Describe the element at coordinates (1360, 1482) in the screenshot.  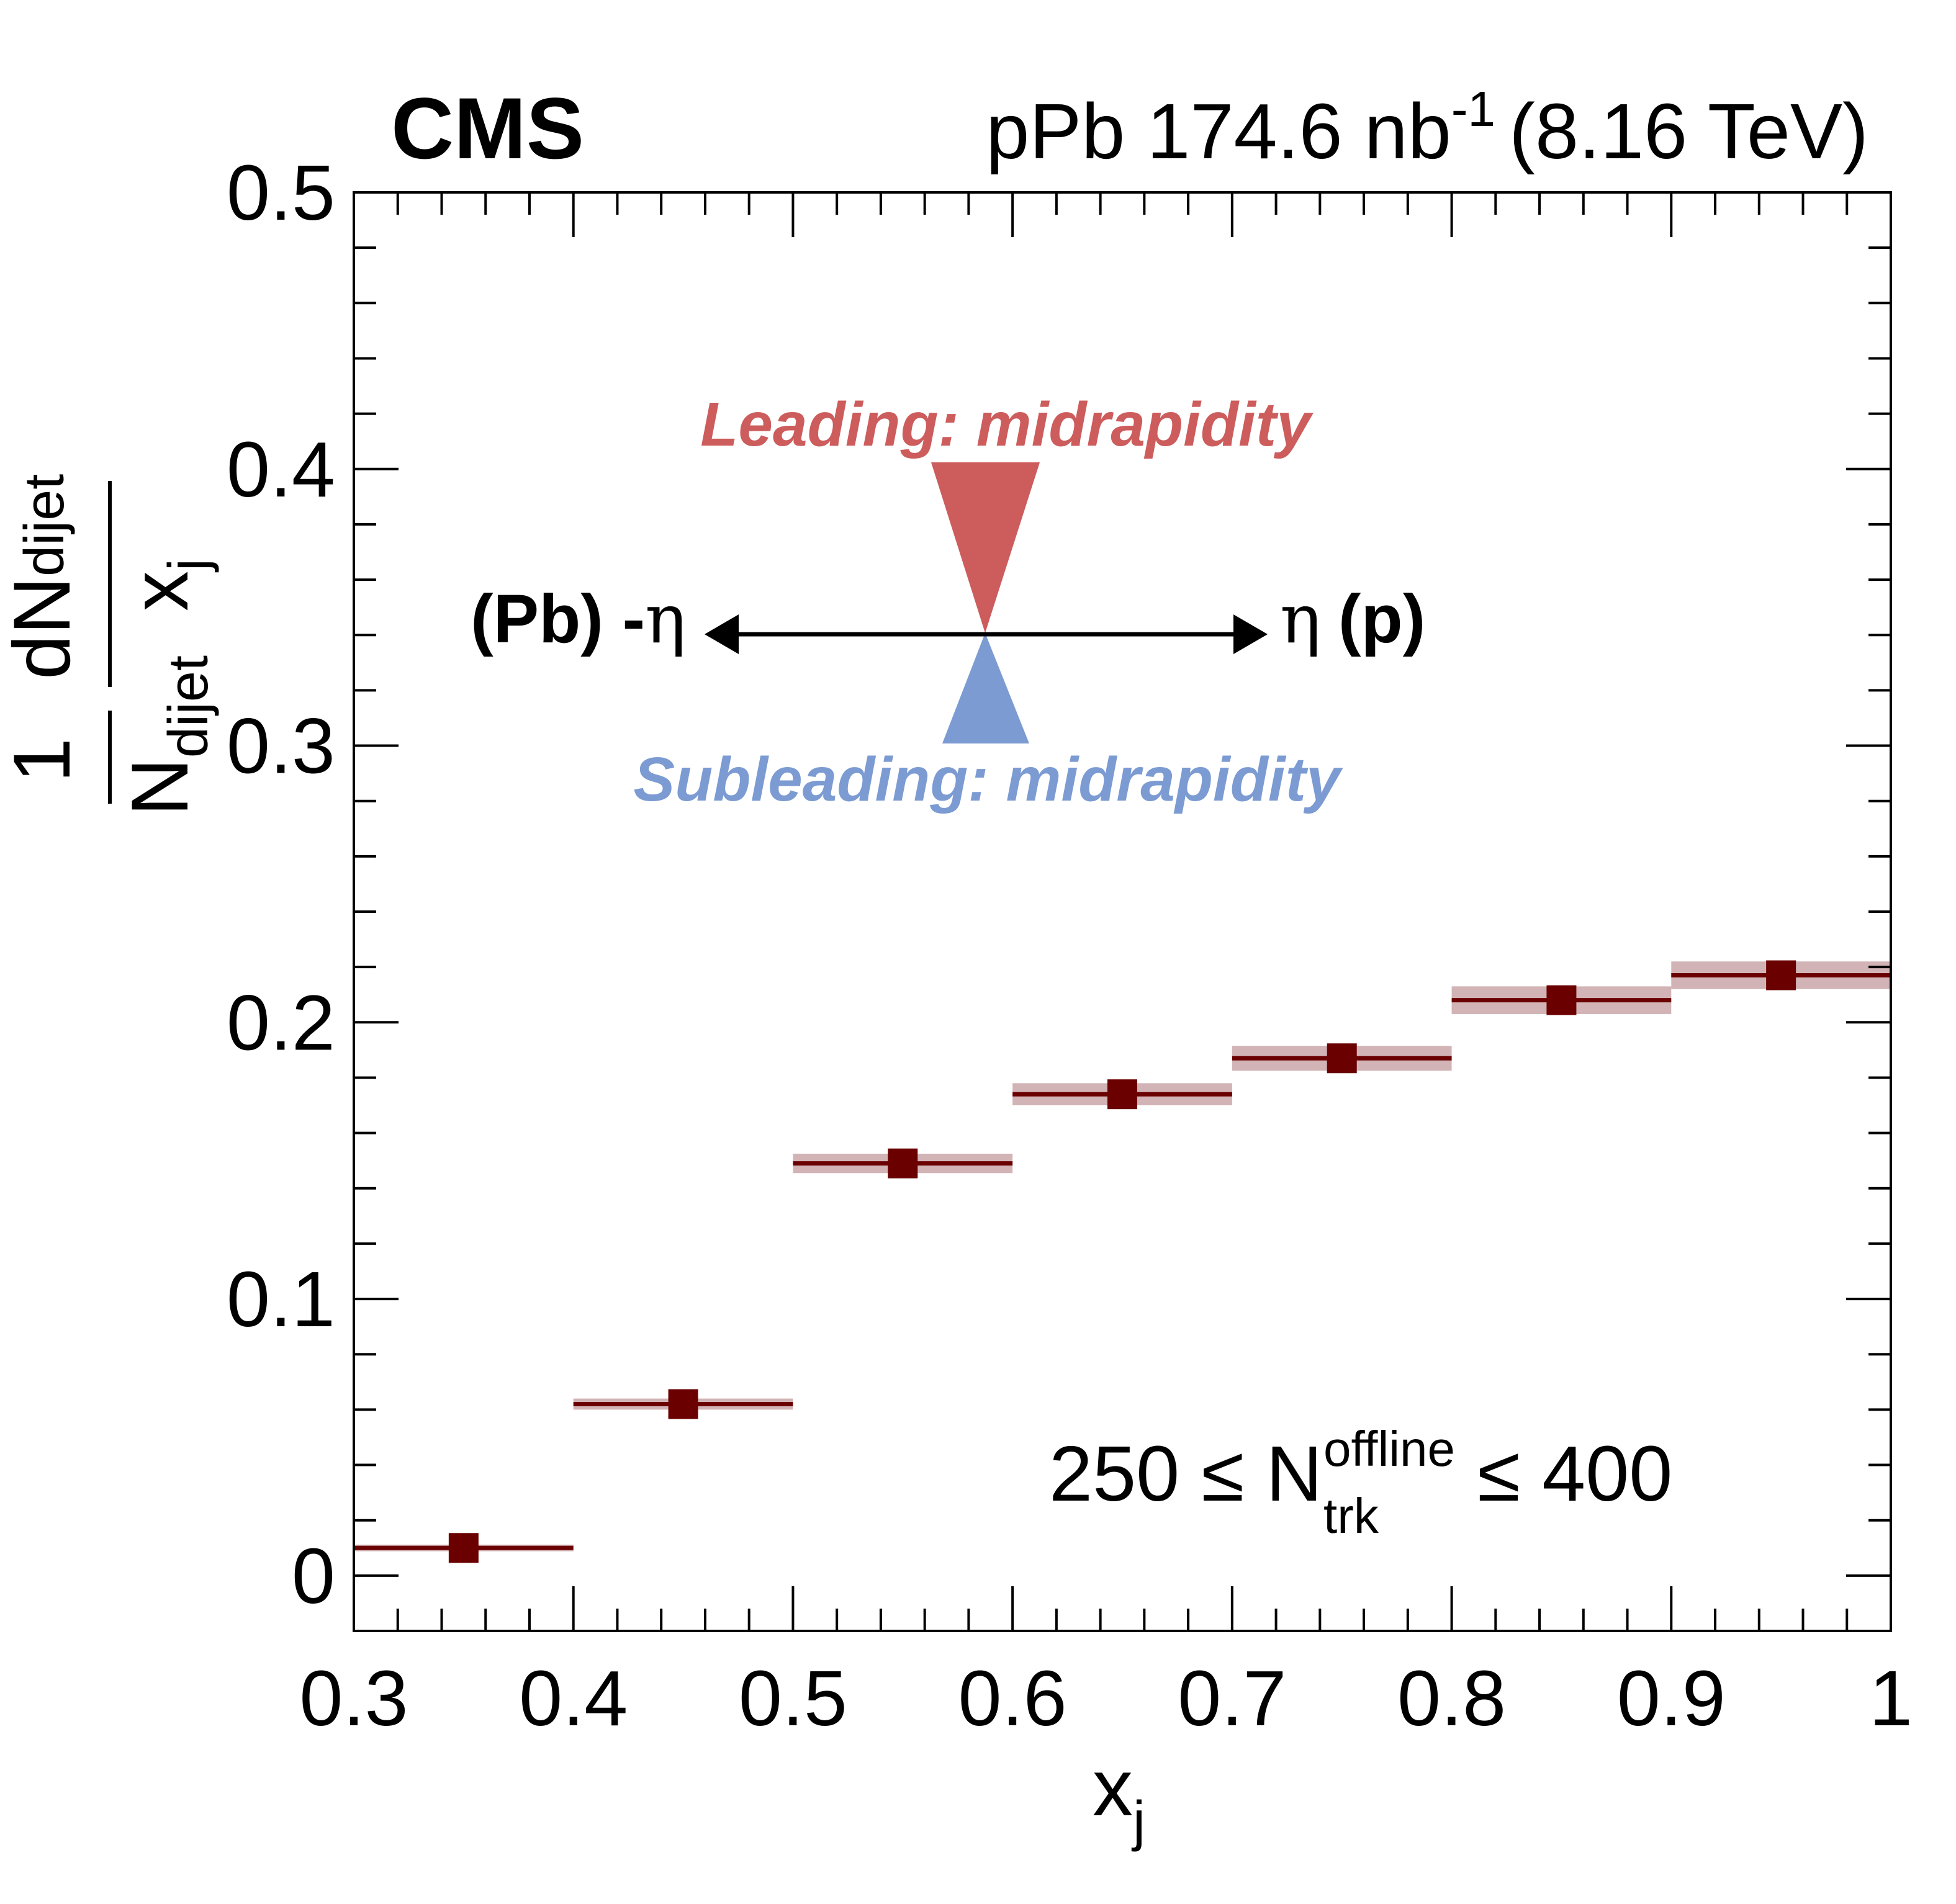
I see `multiplicity-selection: 250 ≤ N offline trk ≤ 400` at that location.